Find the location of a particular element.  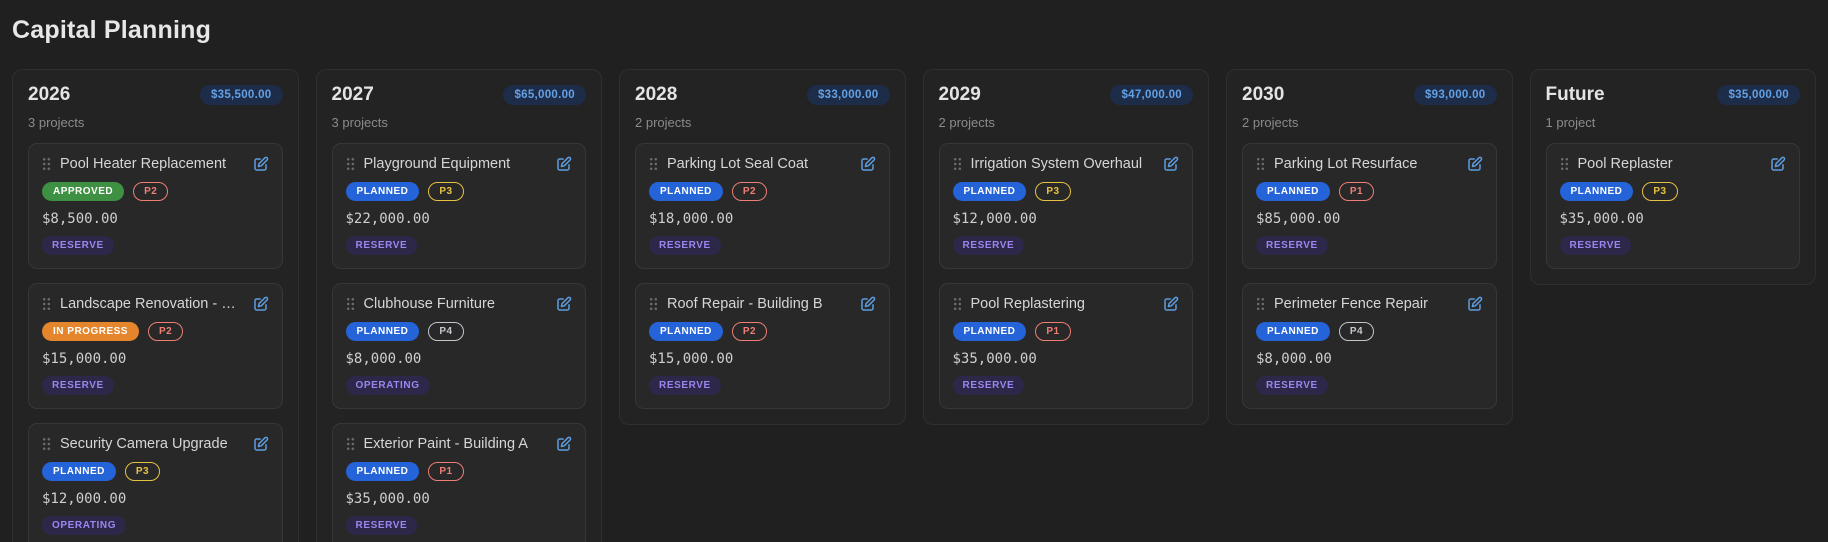

status-badge: IN PROGRESS is located at coordinates (90, 331).